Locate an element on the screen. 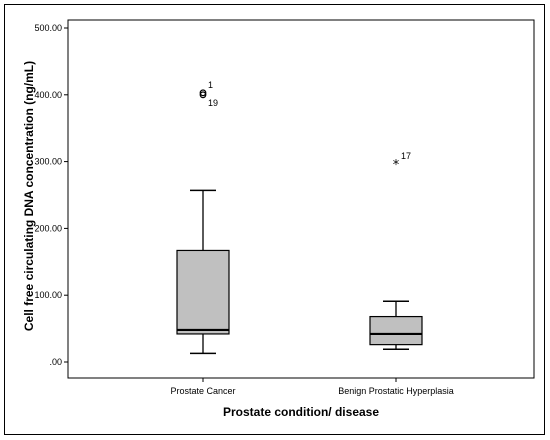 This screenshot has width=550, height=440. outlier-marker: * is located at coordinates (396, 165).